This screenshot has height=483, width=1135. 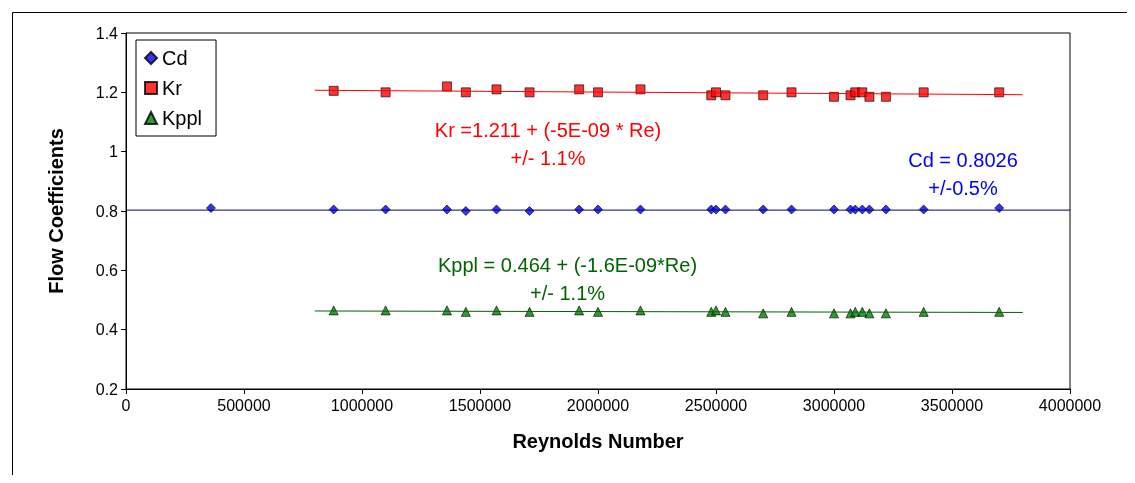 What do you see at coordinates (175, 58) in the screenshot?
I see `legend-label: Cd` at bounding box center [175, 58].